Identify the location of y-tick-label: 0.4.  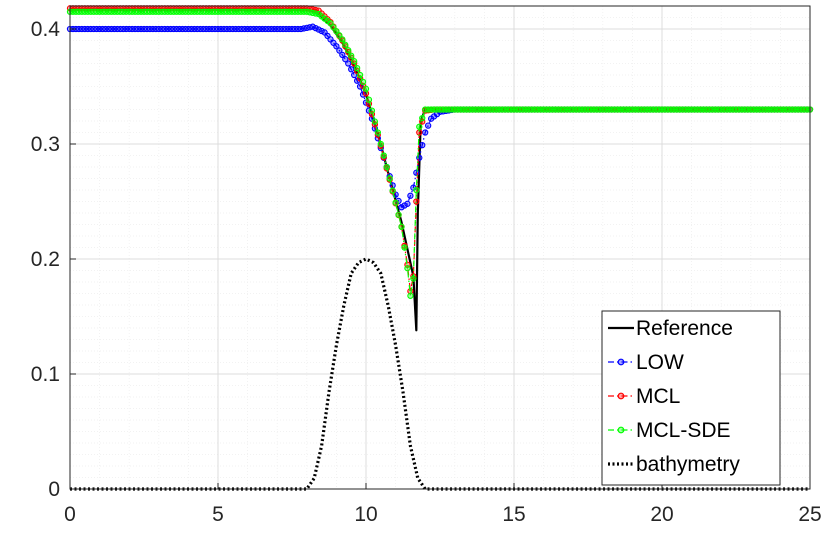
(46, 29).